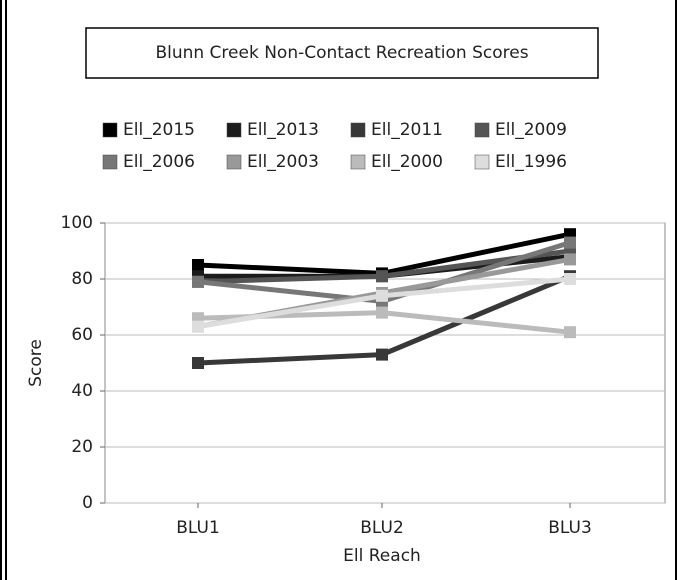  What do you see at coordinates (531, 162) in the screenshot?
I see `legend-label: Ell_1996` at bounding box center [531, 162].